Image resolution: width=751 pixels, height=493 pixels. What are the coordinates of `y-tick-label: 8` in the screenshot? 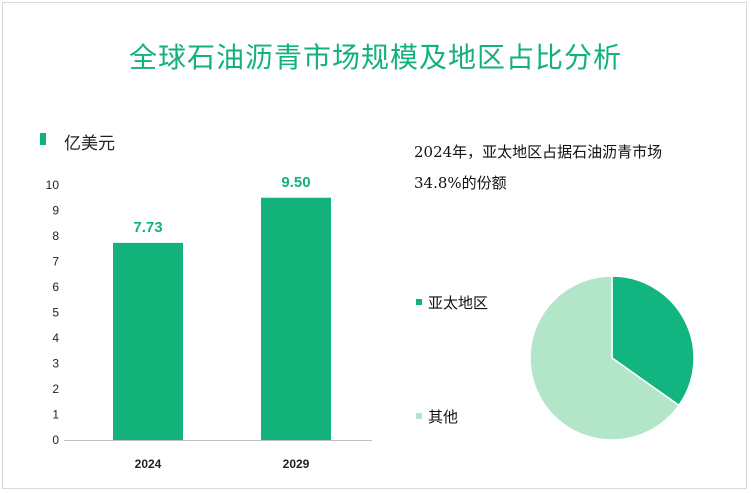 It's located at (55, 236).